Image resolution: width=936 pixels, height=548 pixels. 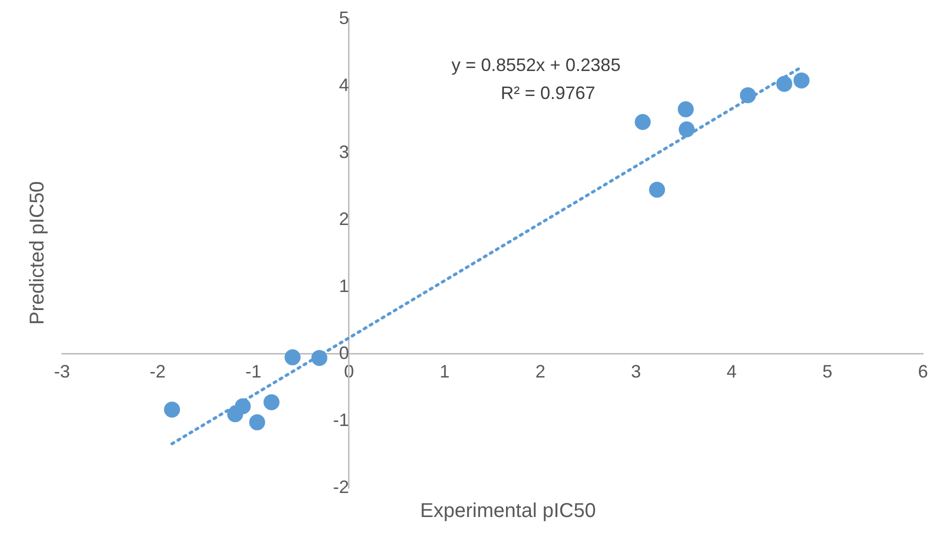 What do you see at coordinates (62, 372) in the screenshot?
I see `x-tick-label: -3` at bounding box center [62, 372].